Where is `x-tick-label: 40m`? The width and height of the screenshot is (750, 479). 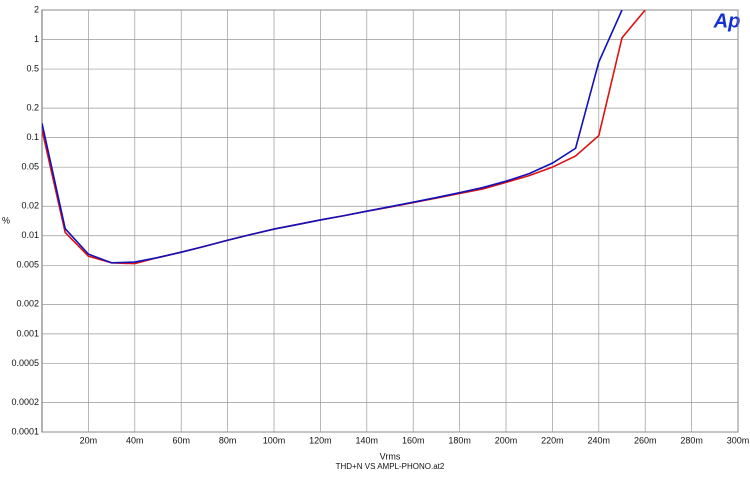 x-tick-label: 40m is located at coordinates (135, 440).